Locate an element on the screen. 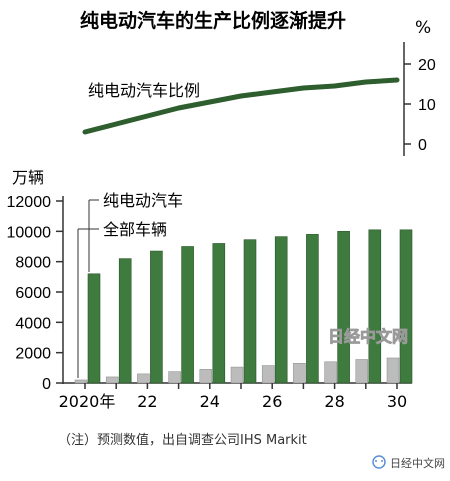 This screenshot has height=481, width=450. bar-y-tick-label: 0 is located at coordinates (46, 384).